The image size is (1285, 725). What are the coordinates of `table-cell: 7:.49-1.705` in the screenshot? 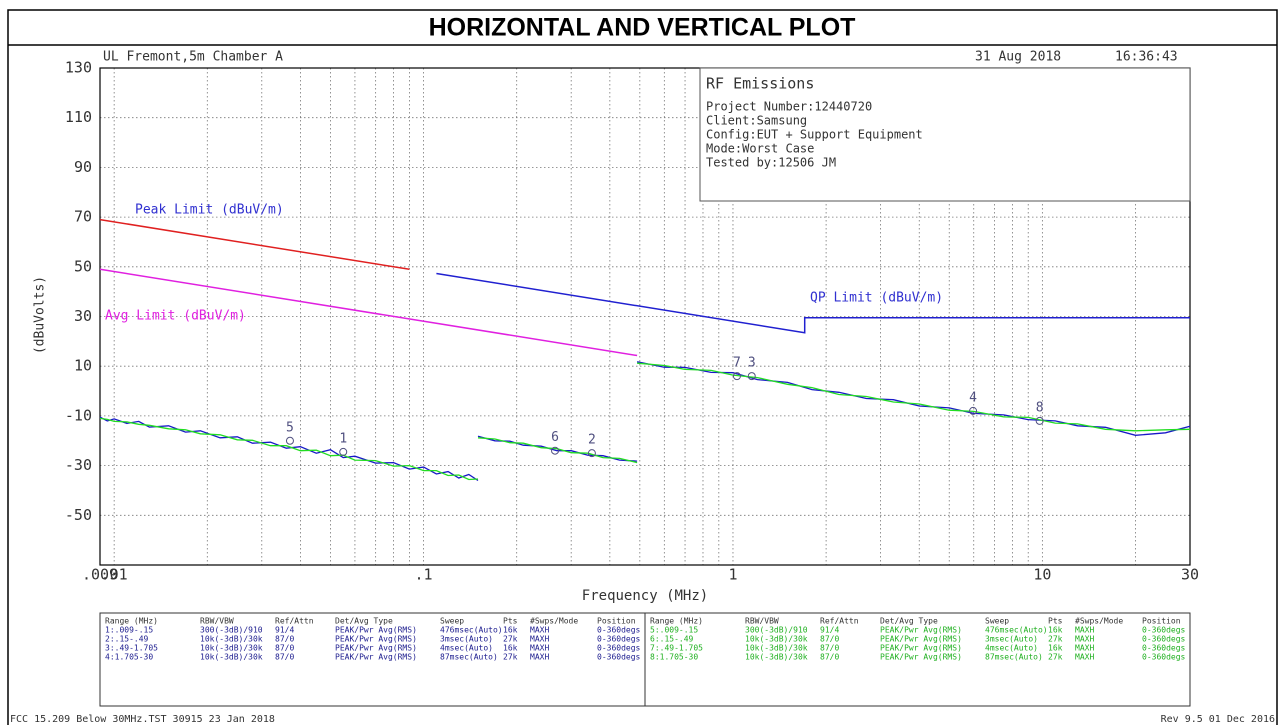 It's located at (676, 648).